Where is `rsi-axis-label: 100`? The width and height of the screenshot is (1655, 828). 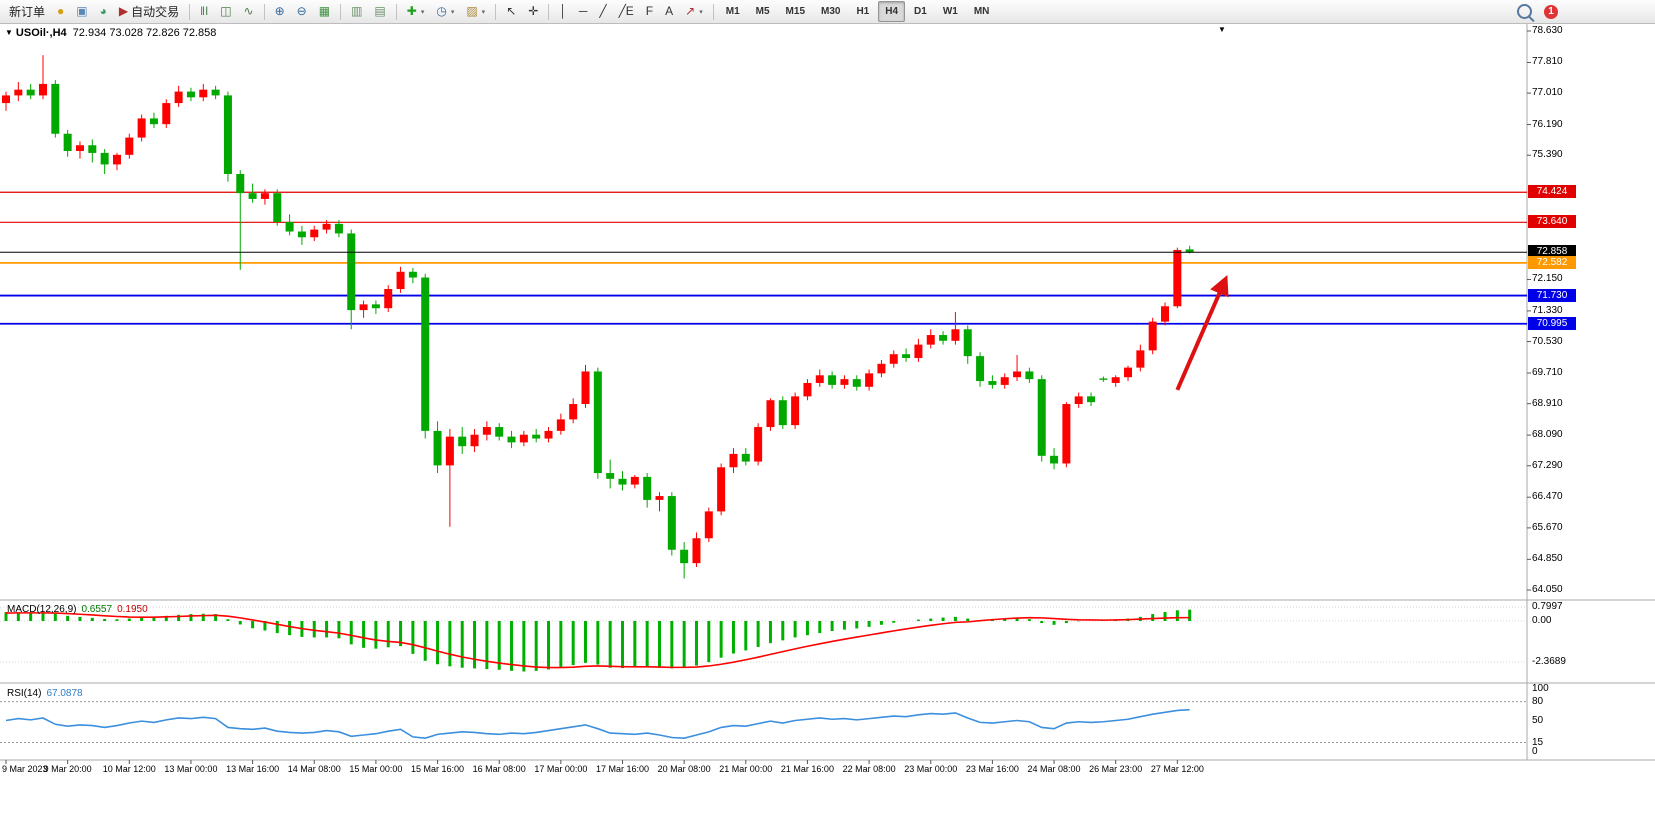
rsi-axis-label: 100 is located at coordinates (1540, 688).